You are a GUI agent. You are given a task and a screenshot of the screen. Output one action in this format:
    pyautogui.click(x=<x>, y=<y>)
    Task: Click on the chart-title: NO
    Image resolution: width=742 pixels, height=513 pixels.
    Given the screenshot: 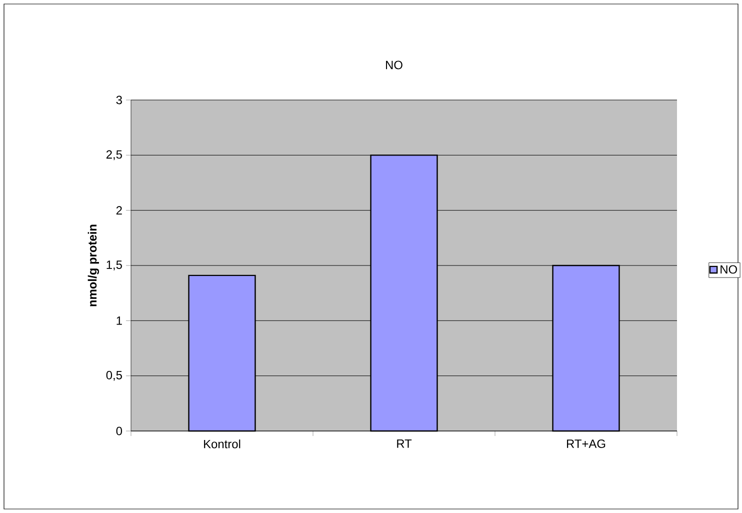 What is the action you would take?
    pyautogui.click(x=394, y=65)
    